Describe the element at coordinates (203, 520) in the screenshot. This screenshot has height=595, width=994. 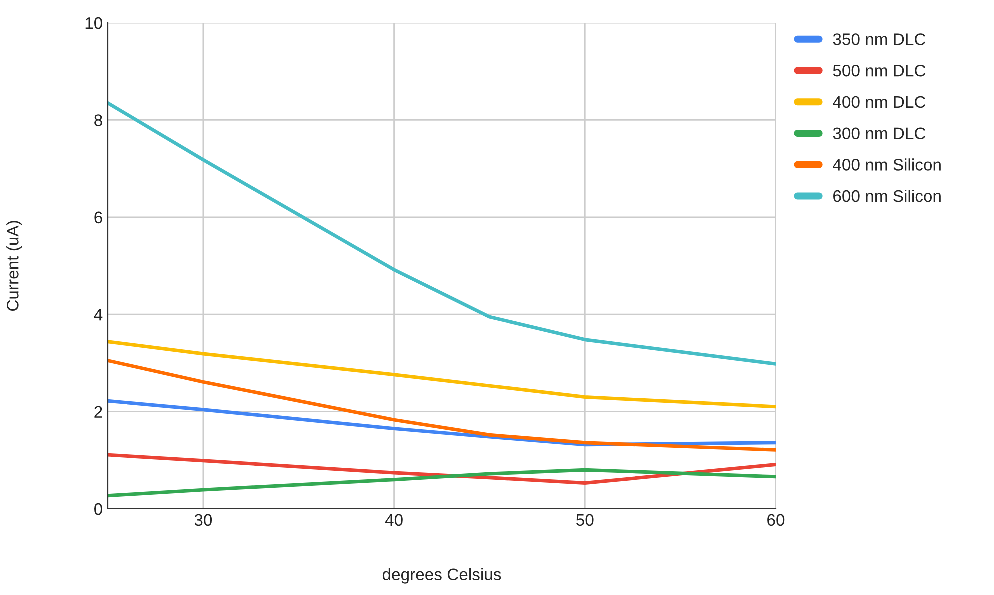
I see `x-tick-label: 30` at that location.